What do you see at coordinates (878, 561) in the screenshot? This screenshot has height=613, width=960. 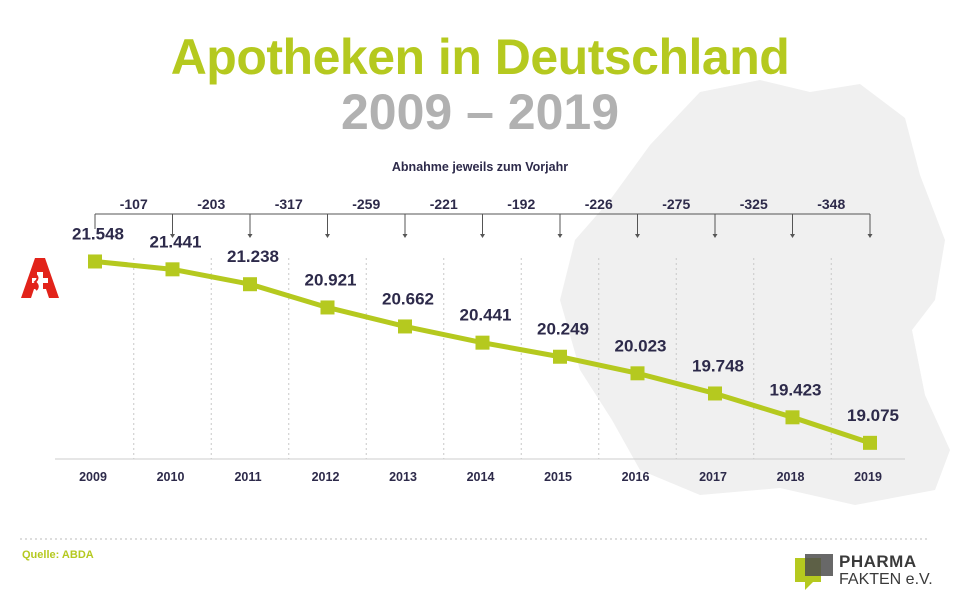 I see `logo-text-line1: PHARMA` at bounding box center [878, 561].